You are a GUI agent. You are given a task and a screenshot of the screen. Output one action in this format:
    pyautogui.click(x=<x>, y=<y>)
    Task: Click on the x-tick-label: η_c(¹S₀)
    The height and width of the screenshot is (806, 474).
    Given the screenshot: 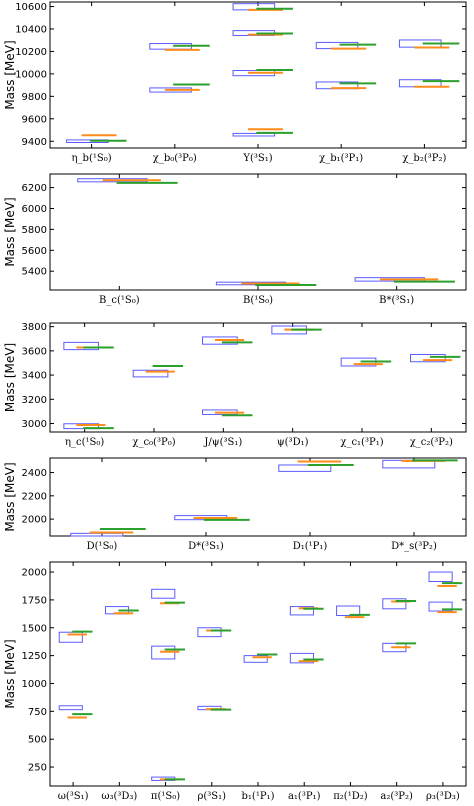 What is the action you would take?
    pyautogui.click(x=84, y=442)
    